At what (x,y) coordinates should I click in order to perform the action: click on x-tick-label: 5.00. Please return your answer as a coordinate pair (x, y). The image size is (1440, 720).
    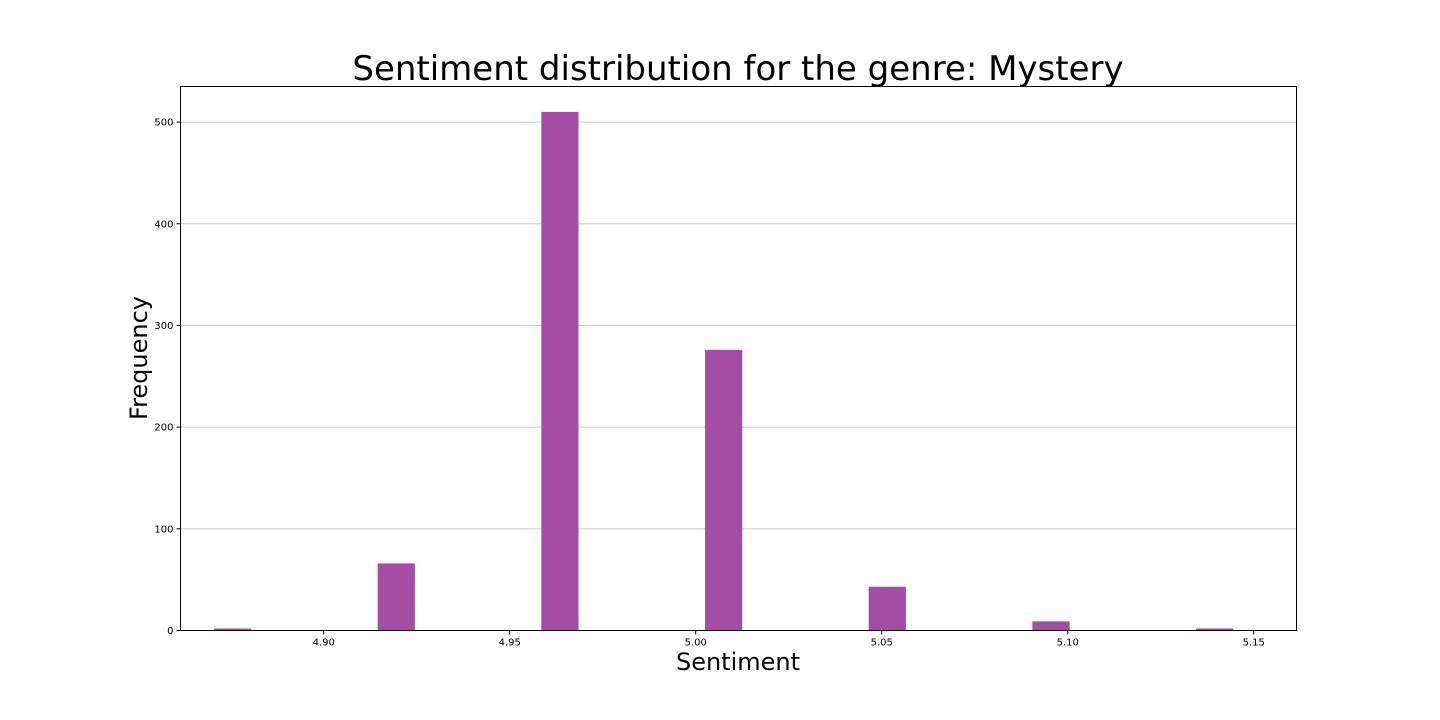
    Looking at the image, I should click on (696, 643).